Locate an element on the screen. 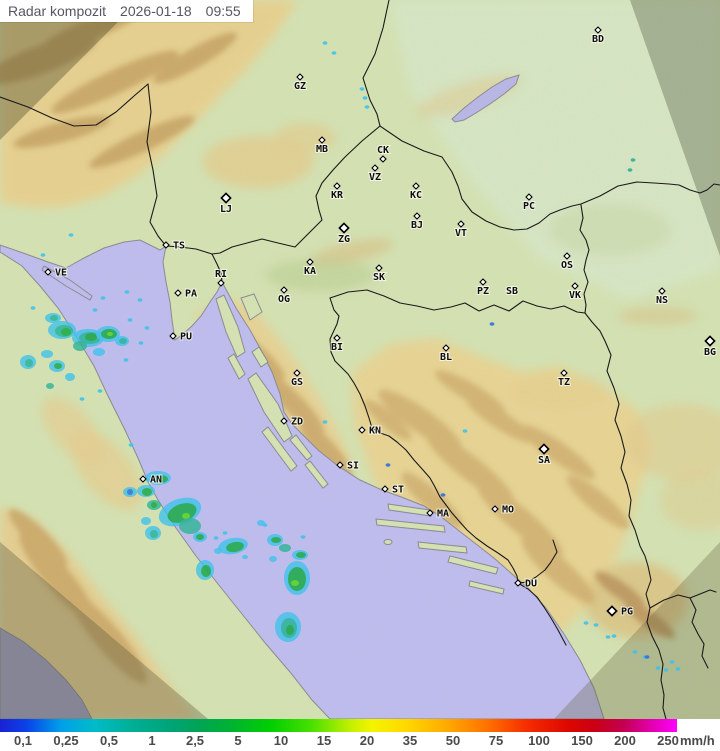 Image resolution: width=720 pixels, height=751 pixels. station-VE: VE is located at coordinates (56, 273).